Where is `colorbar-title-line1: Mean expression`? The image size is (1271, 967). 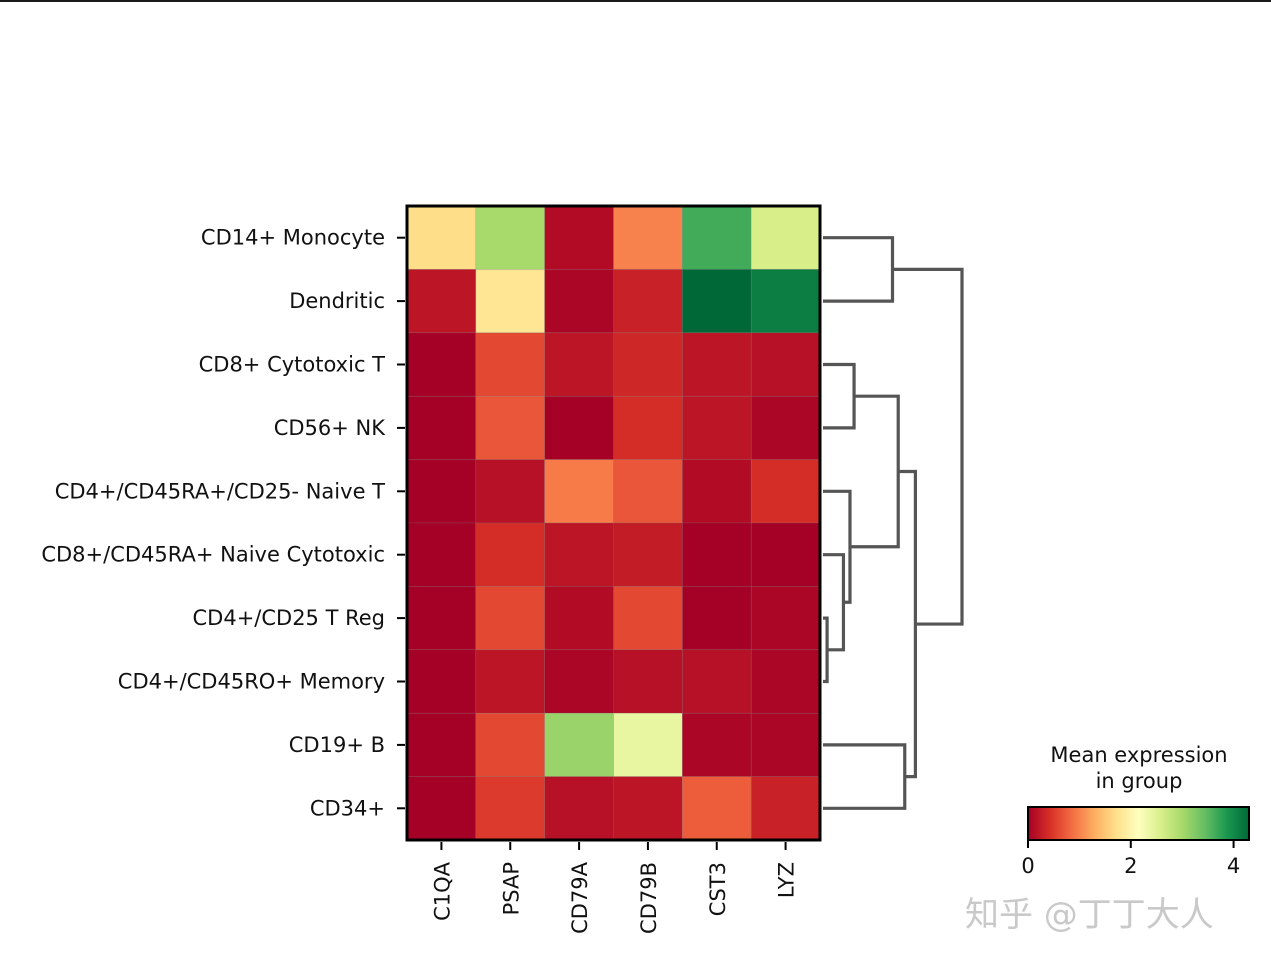 colorbar-title-line1: Mean expression is located at coordinates (1138, 755).